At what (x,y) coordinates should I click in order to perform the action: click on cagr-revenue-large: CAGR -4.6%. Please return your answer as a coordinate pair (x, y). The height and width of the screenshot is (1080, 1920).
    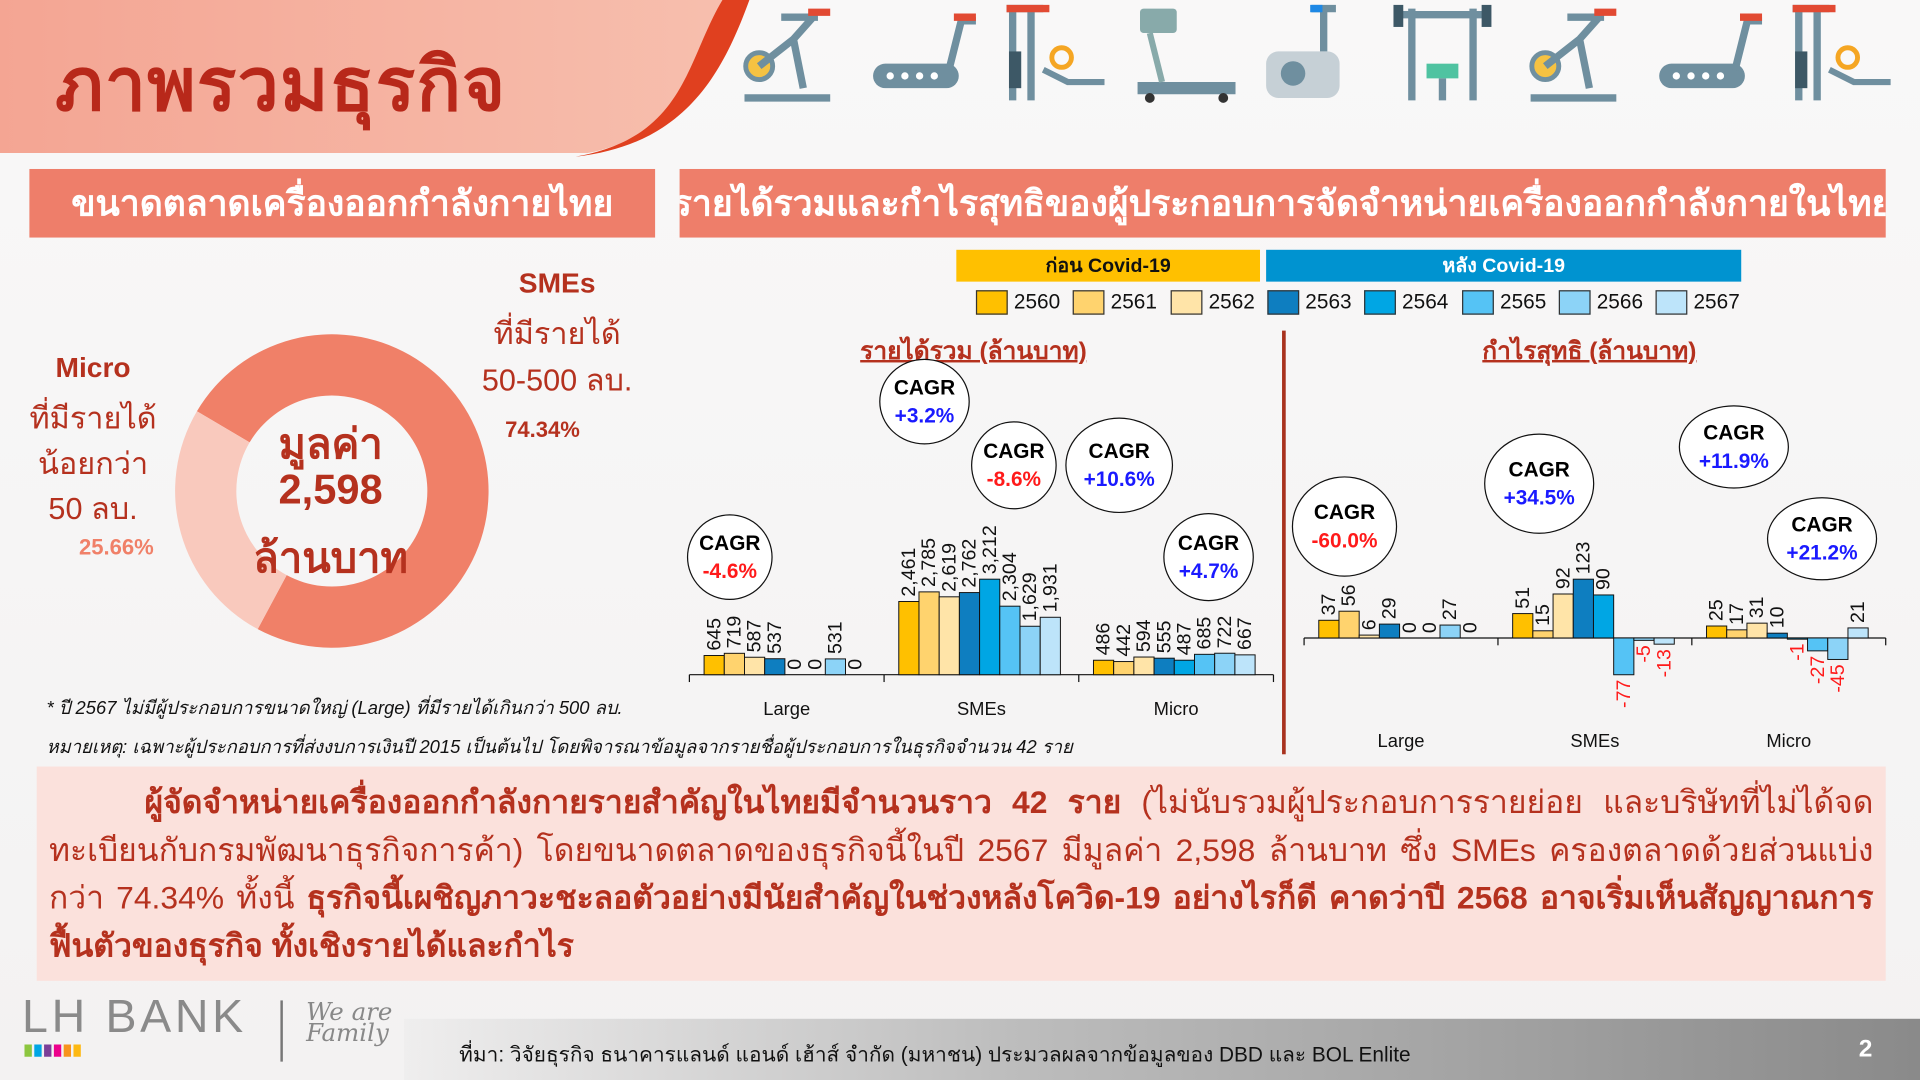
    Looking at the image, I should click on (729, 557).